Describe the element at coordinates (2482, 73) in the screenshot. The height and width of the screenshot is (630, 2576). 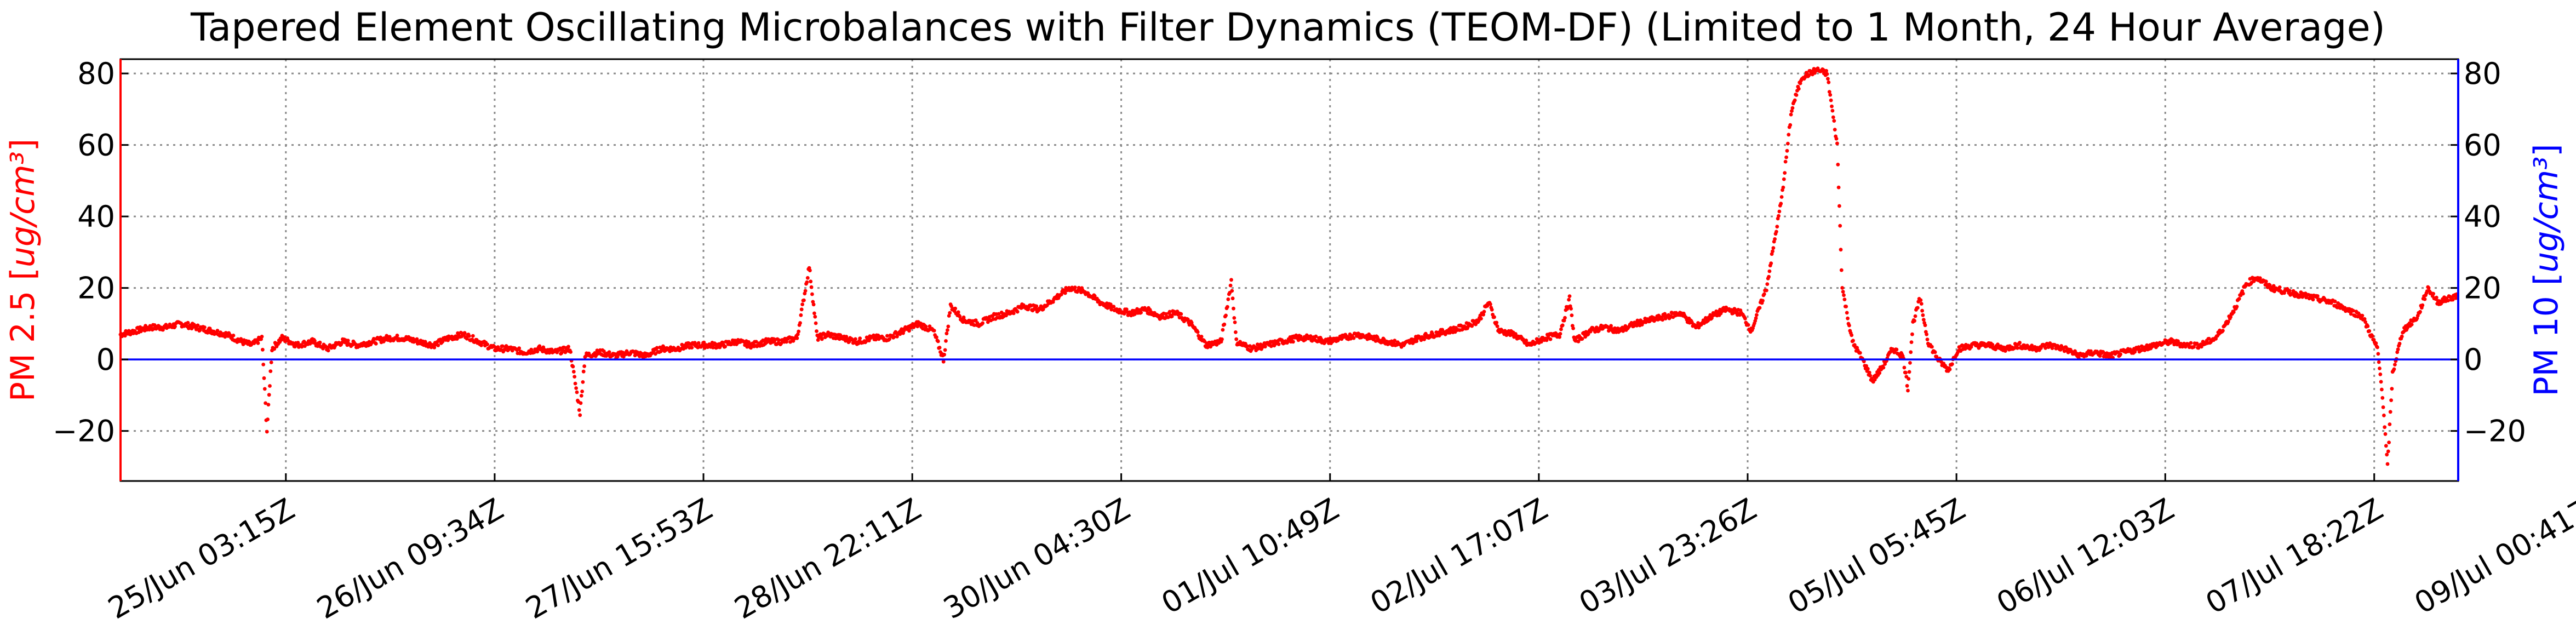
I see `y-tick-label-right: 80` at that location.